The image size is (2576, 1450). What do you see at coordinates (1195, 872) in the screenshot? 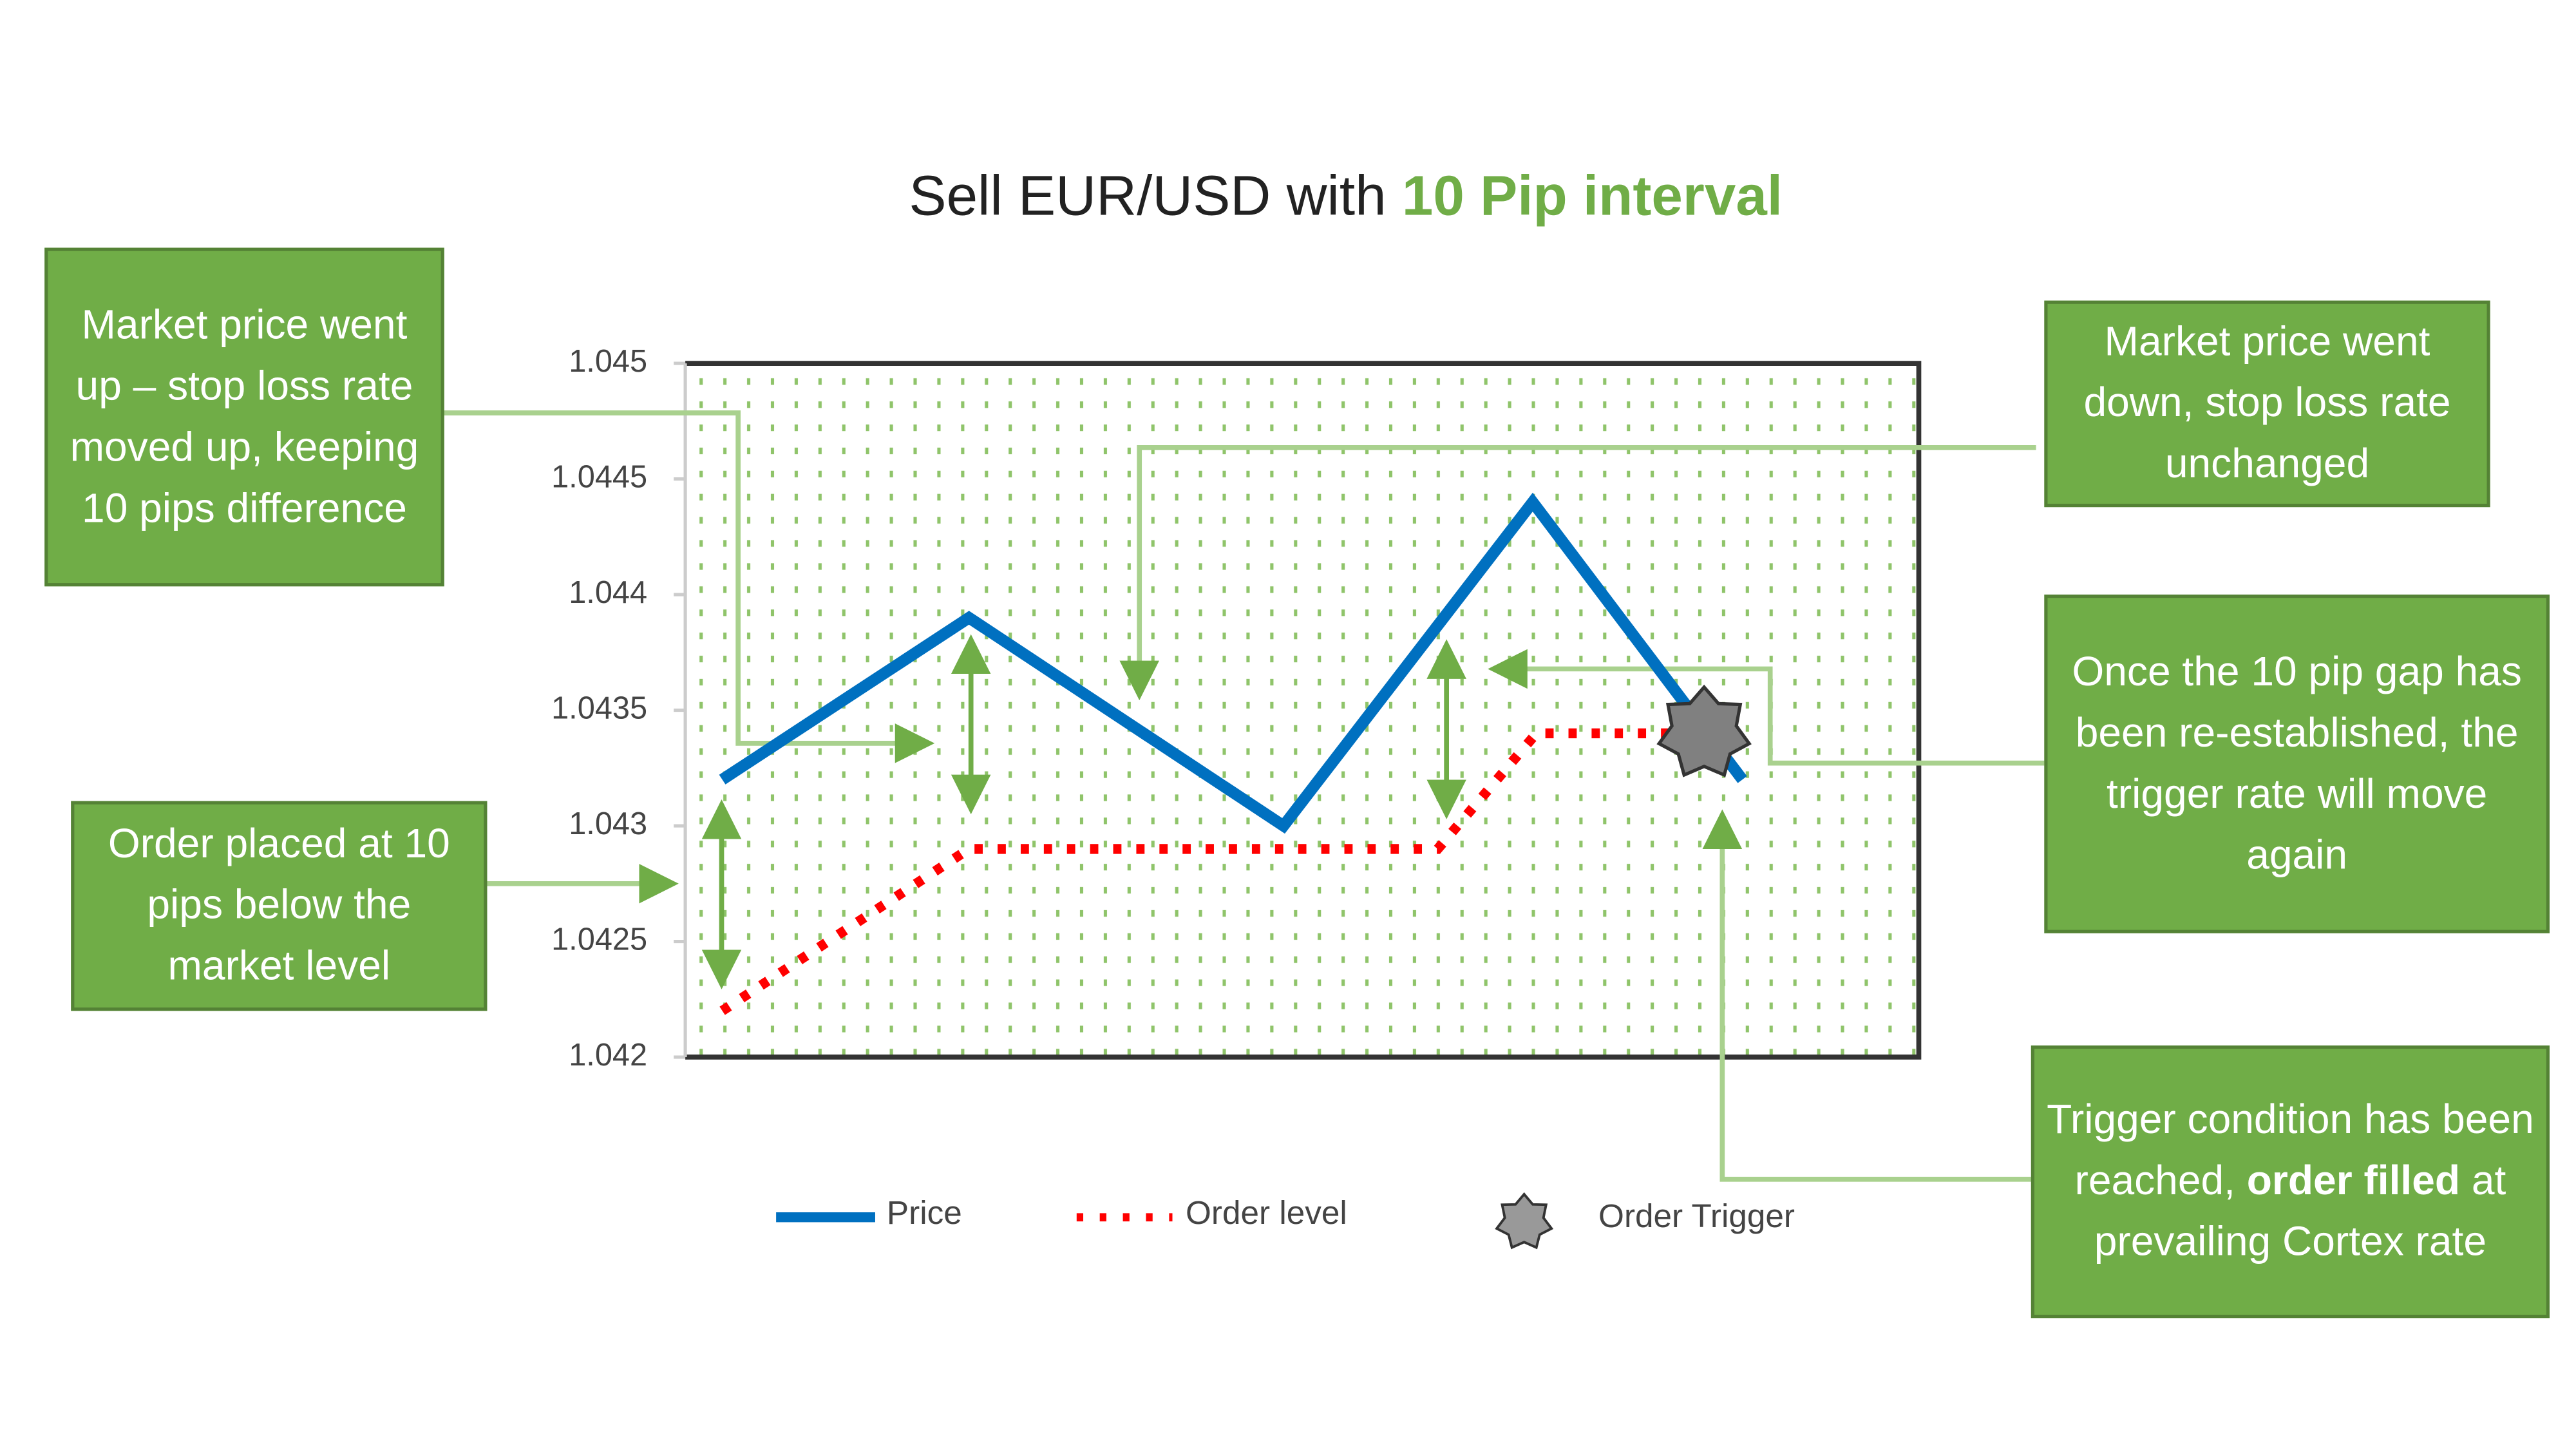
I see `series-order-level-line` at bounding box center [1195, 872].